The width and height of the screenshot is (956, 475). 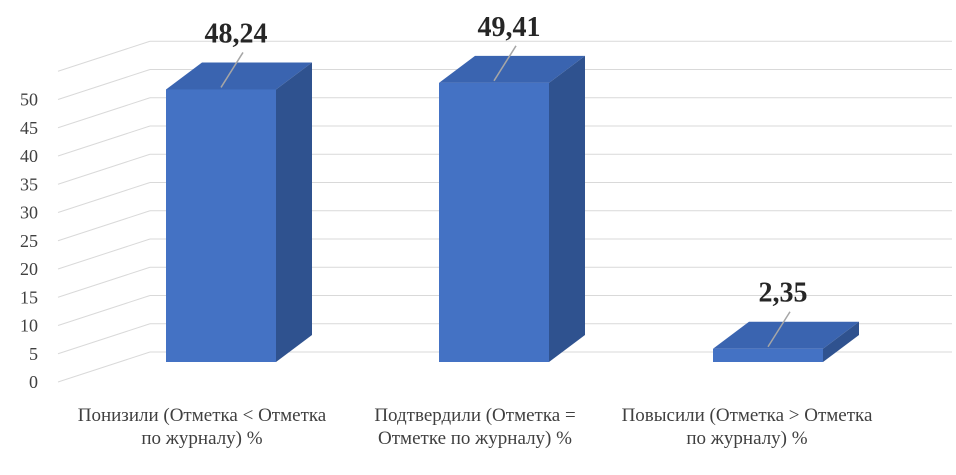 What do you see at coordinates (29, 184) in the screenshot?
I see `y-tick-label: 35` at bounding box center [29, 184].